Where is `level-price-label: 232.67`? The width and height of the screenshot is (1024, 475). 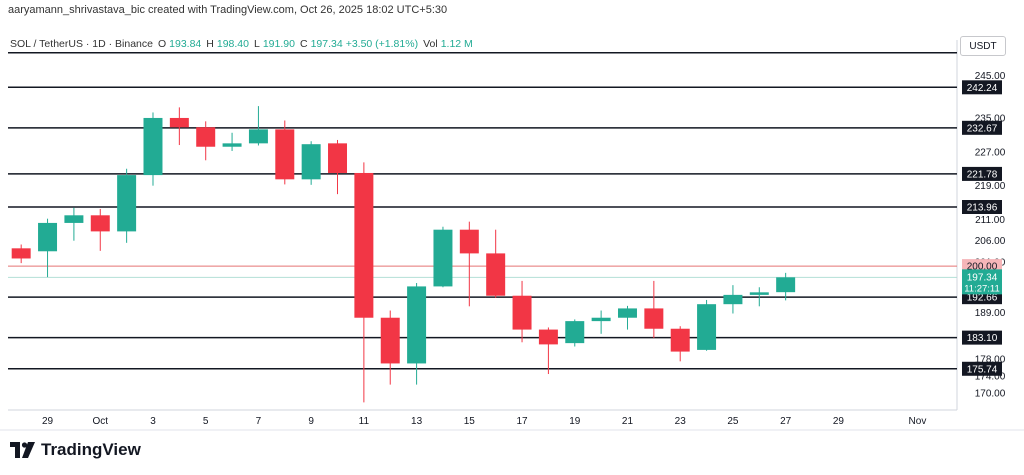
level-price-label: 232.67 is located at coordinates (982, 128).